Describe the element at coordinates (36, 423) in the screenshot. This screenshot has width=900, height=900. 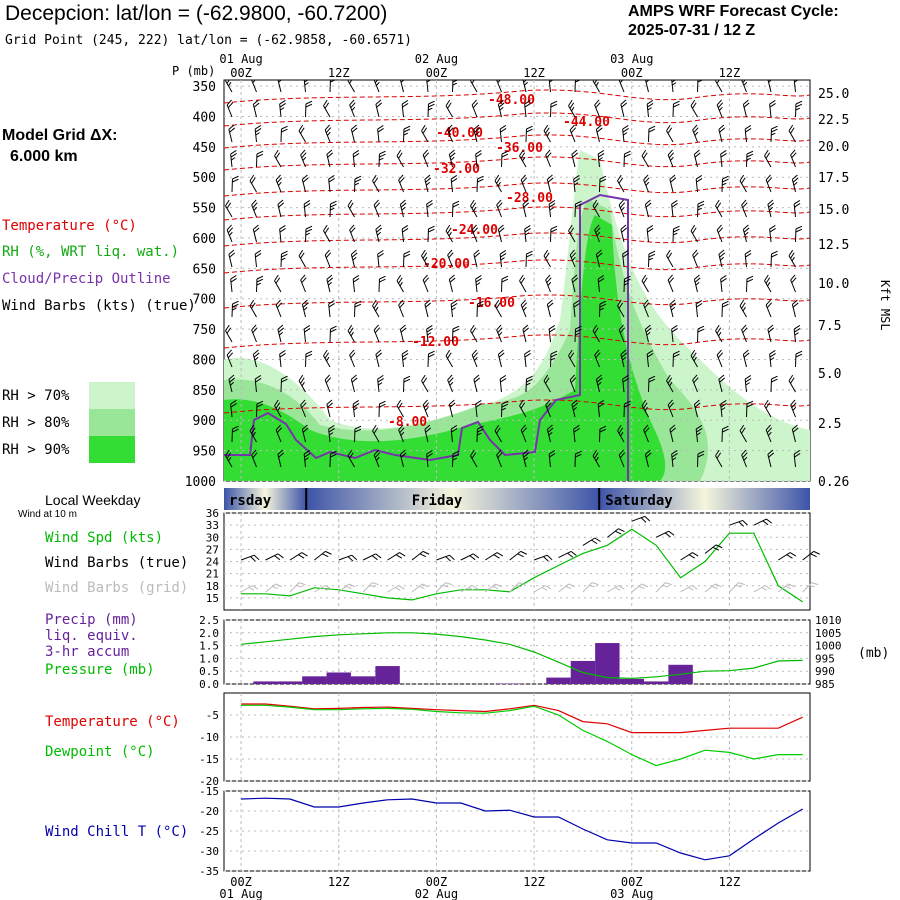
I see `rh-80-label: RH > 80%` at that location.